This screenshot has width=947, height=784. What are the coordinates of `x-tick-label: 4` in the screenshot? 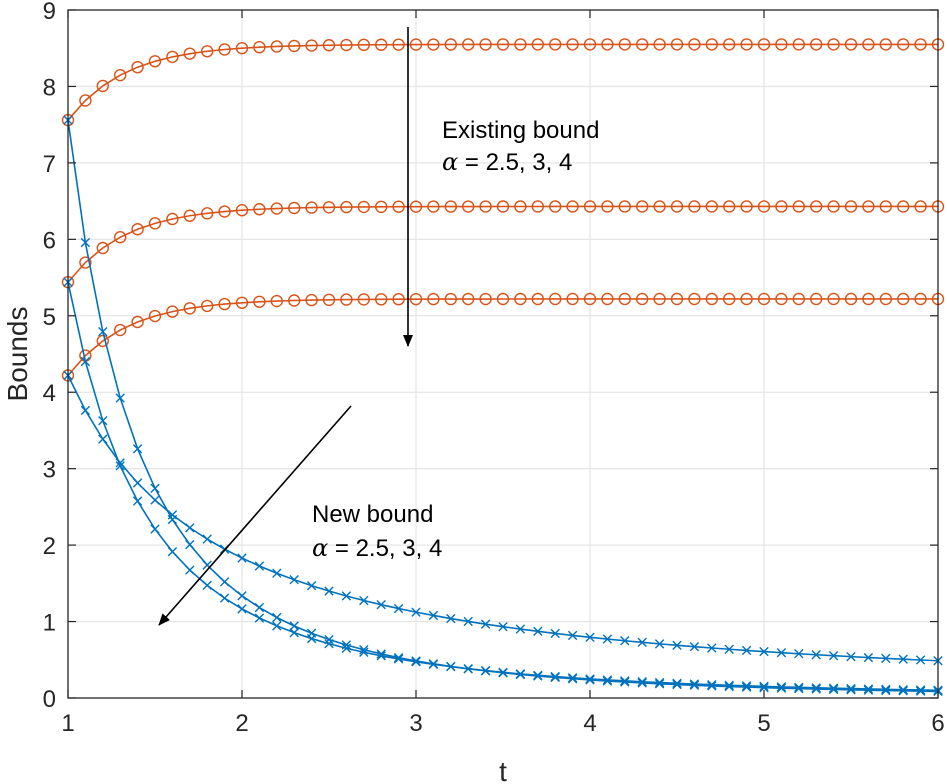 It's located at (589, 723).